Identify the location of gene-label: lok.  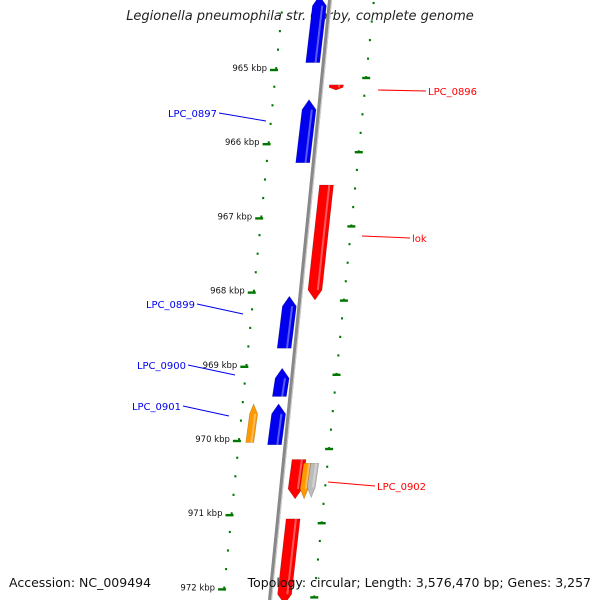
(419, 239).